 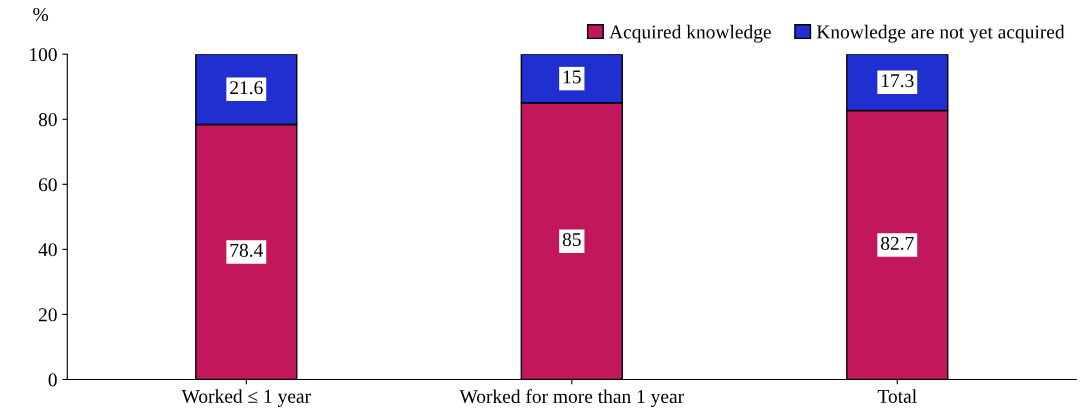 I want to click on data-label: 78.4, so click(x=247, y=250).